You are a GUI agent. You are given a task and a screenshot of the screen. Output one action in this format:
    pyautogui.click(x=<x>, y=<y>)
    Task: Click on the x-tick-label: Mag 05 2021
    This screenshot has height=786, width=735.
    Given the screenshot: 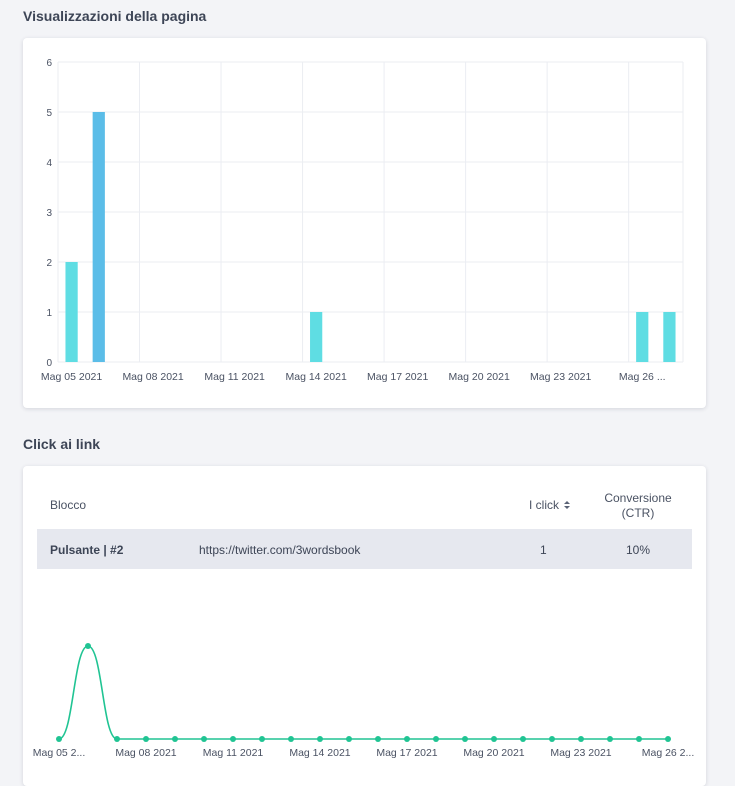 What is the action you would take?
    pyautogui.click(x=71, y=377)
    